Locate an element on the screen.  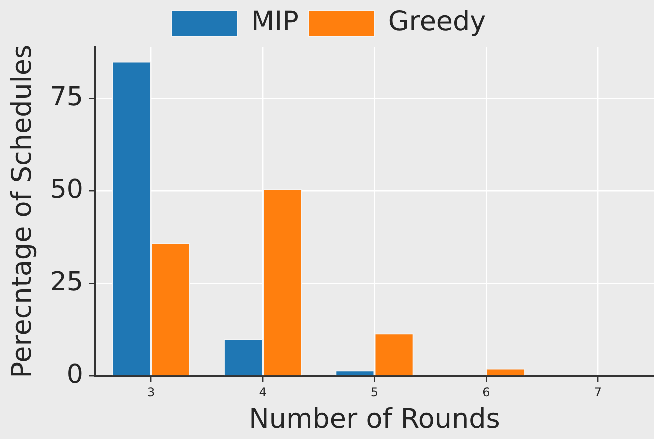
y-tick-label: 0 is located at coordinates (75, 375).